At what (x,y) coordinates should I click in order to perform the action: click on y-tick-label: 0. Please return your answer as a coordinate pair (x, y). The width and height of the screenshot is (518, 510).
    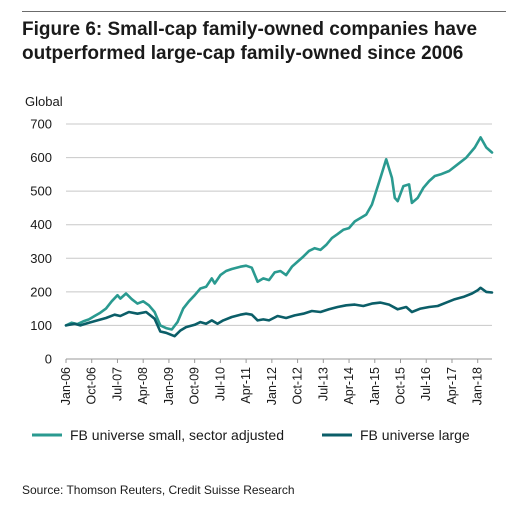
    Looking at the image, I should click on (48, 359).